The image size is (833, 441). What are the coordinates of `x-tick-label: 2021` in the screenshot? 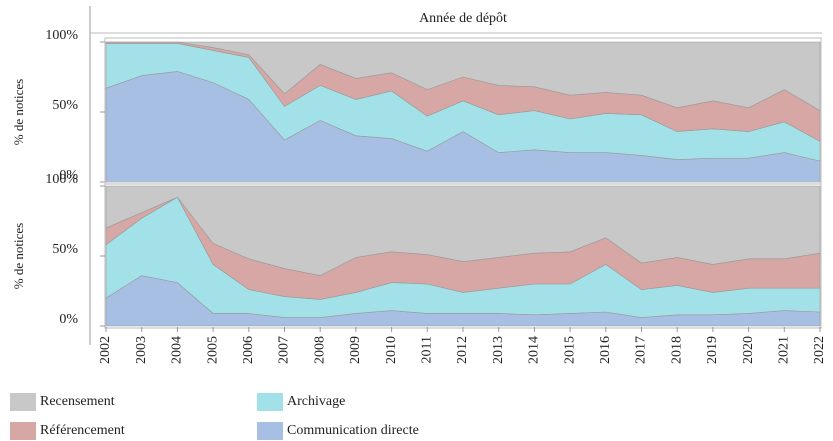 It's located at (784, 350).